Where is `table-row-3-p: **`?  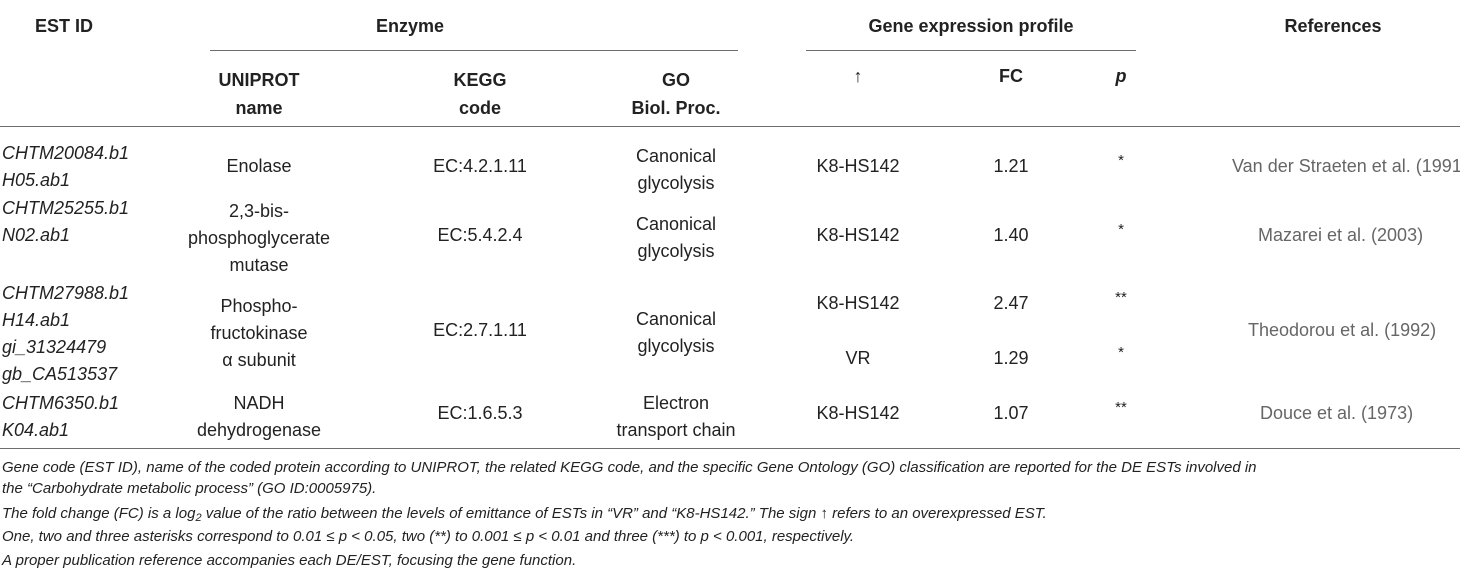 table-row-3-p: ** is located at coordinates (1121, 297).